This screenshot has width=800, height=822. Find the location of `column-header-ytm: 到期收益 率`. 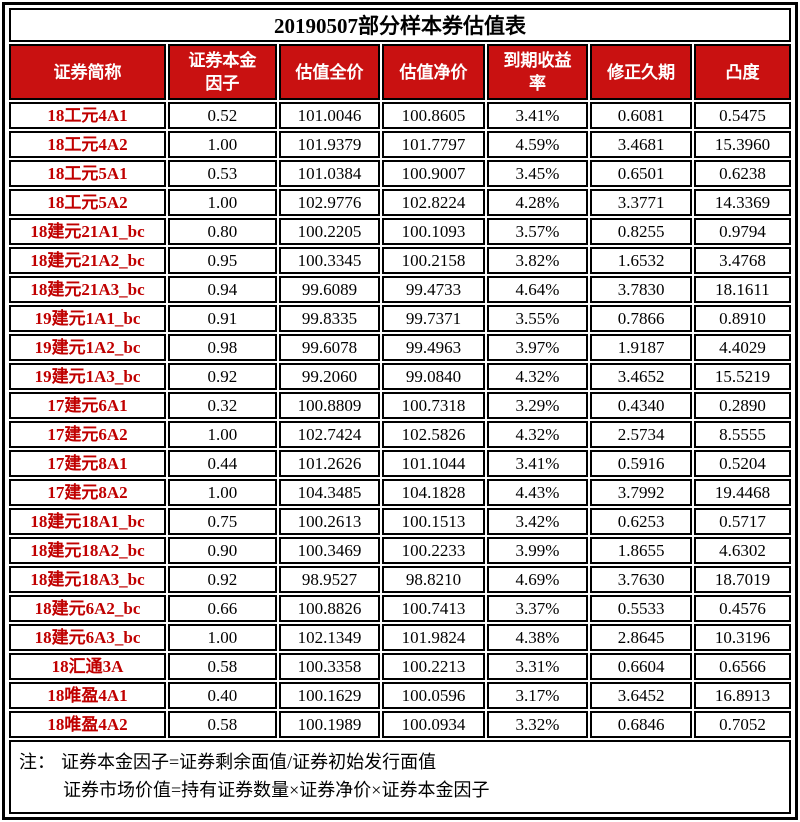

column-header-ytm: 到期收益 率 is located at coordinates (537, 72).